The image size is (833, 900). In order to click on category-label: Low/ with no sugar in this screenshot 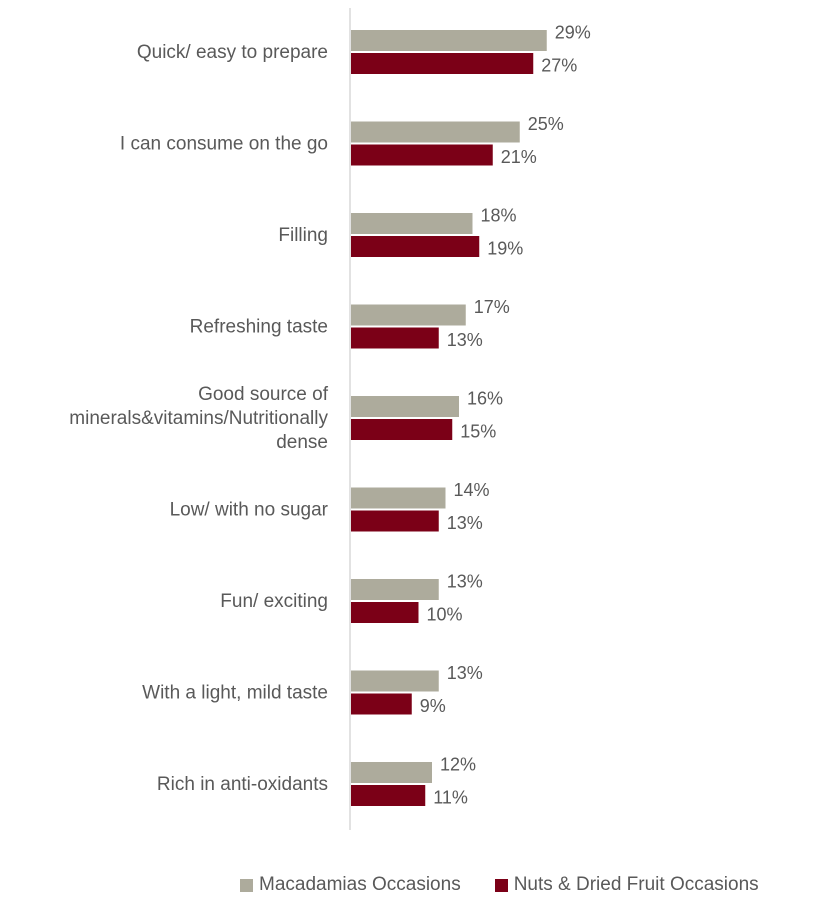, I will do `click(249, 510)`.